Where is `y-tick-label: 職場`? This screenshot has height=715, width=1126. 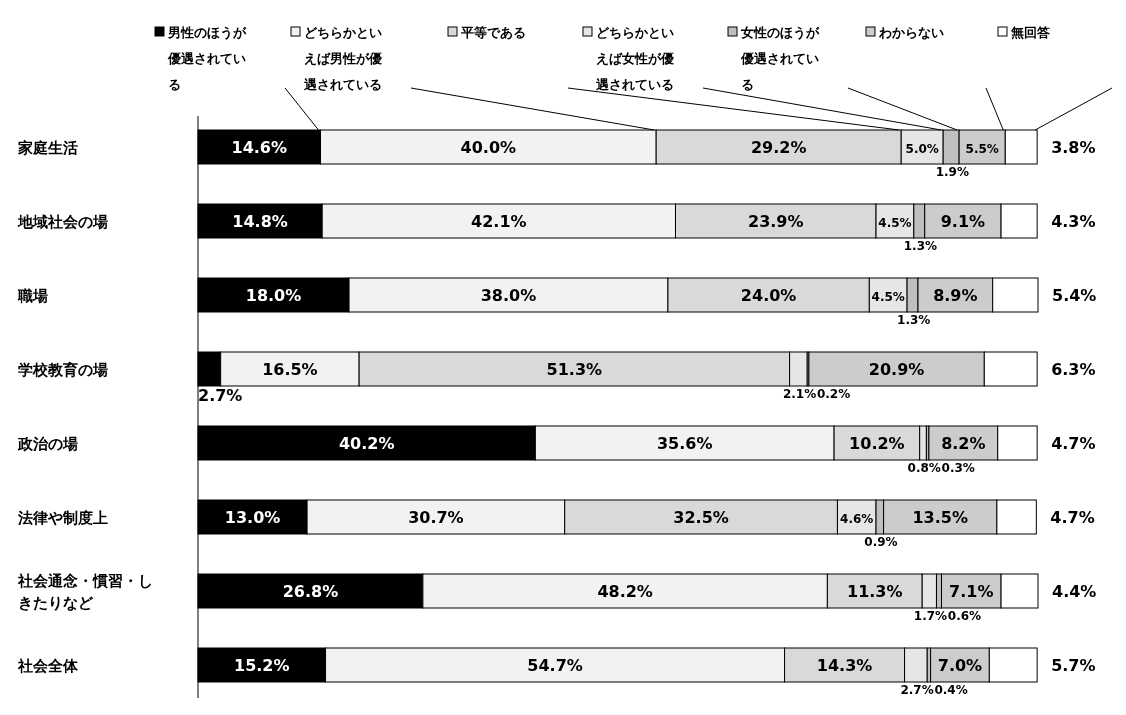 y-tick-label: 職場 is located at coordinates (32, 296).